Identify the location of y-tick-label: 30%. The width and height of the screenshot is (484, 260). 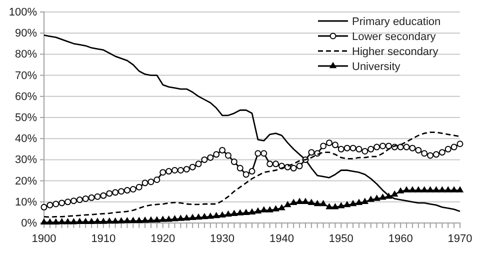
(26, 160).